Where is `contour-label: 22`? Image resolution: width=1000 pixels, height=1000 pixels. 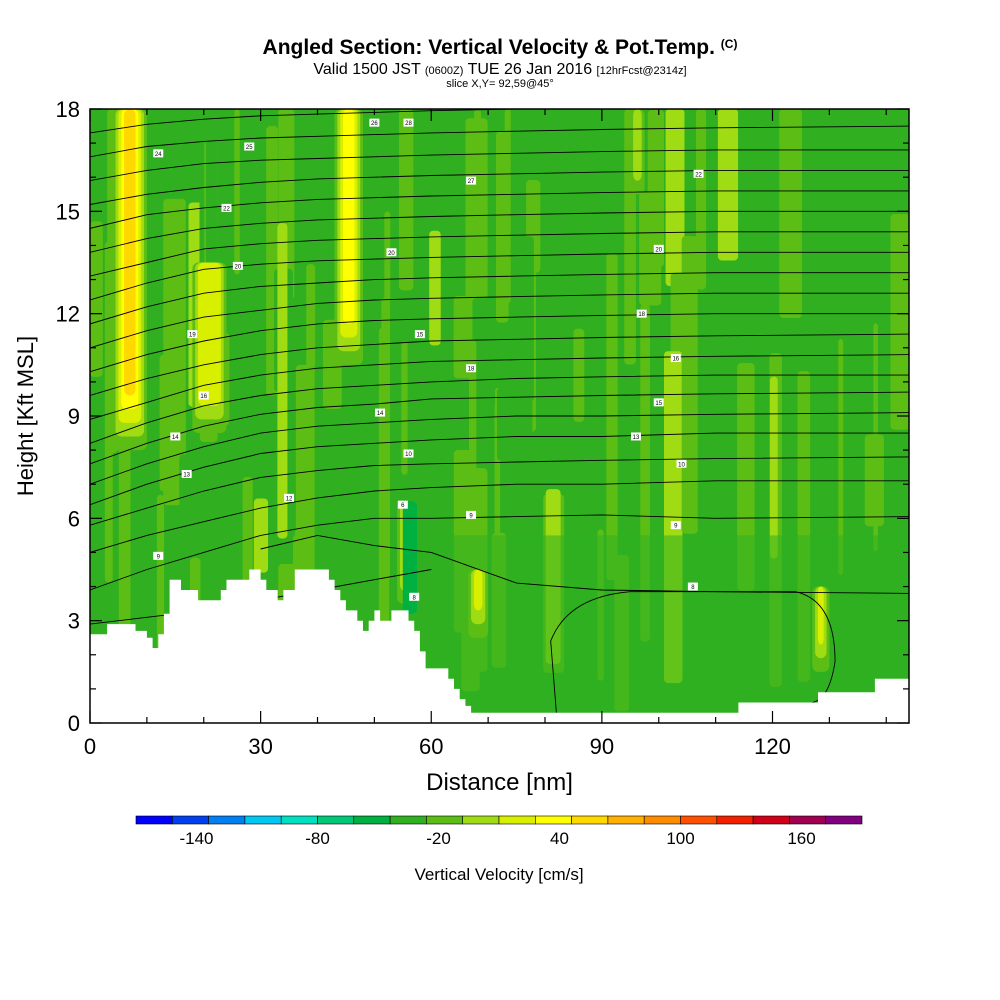
contour-label: 22 is located at coordinates (226, 209).